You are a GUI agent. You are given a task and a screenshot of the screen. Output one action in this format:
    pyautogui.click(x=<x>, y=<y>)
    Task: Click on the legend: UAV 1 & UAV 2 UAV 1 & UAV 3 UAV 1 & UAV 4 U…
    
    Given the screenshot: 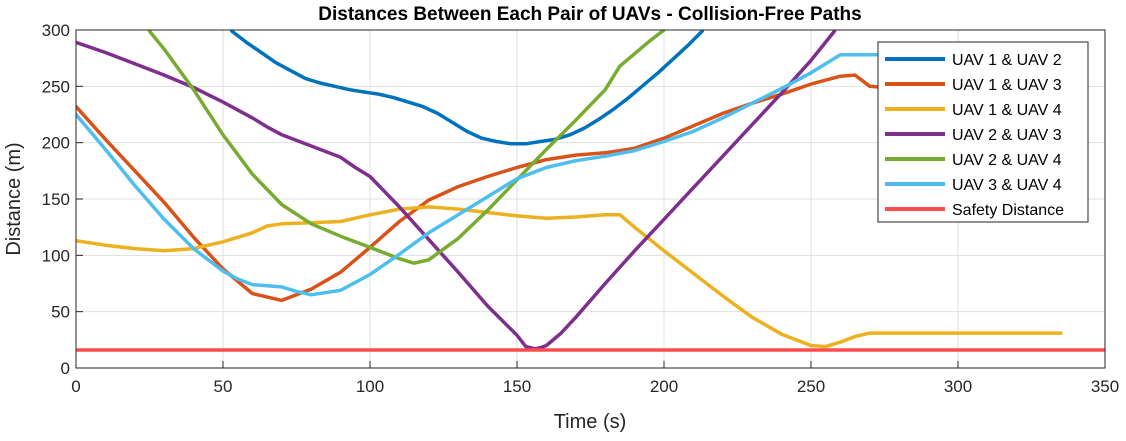 What is the action you would take?
    pyautogui.click(x=983, y=132)
    